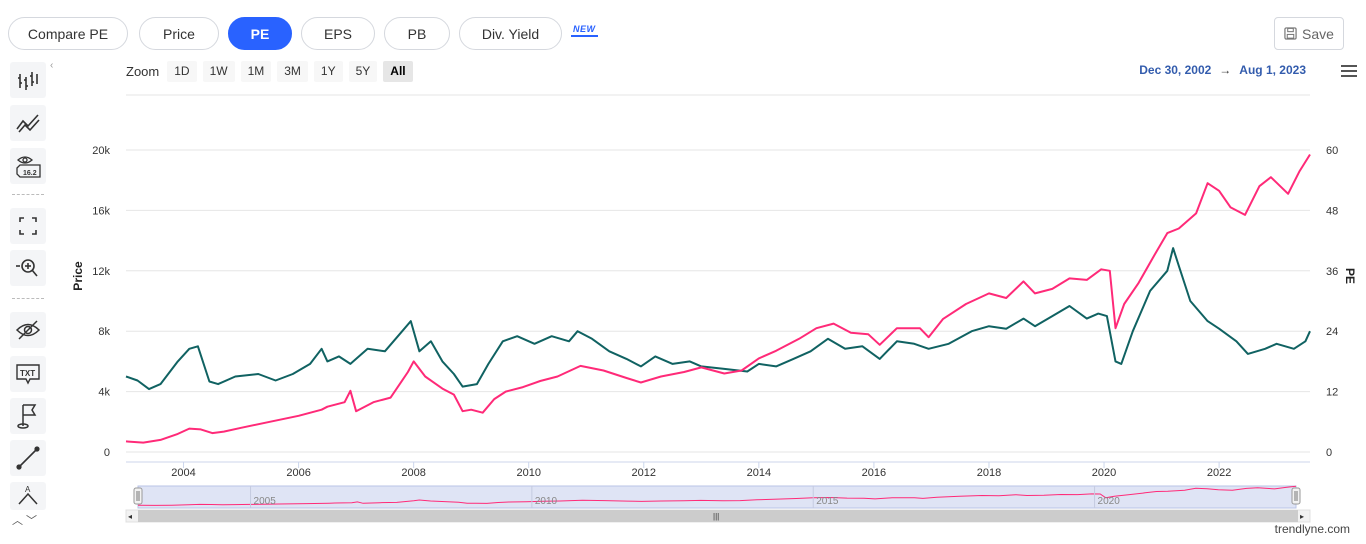 The image size is (1366, 544). Describe the element at coordinates (1175, 70) in the screenshot. I see `range-from: Dec 30, 2002` at that location.